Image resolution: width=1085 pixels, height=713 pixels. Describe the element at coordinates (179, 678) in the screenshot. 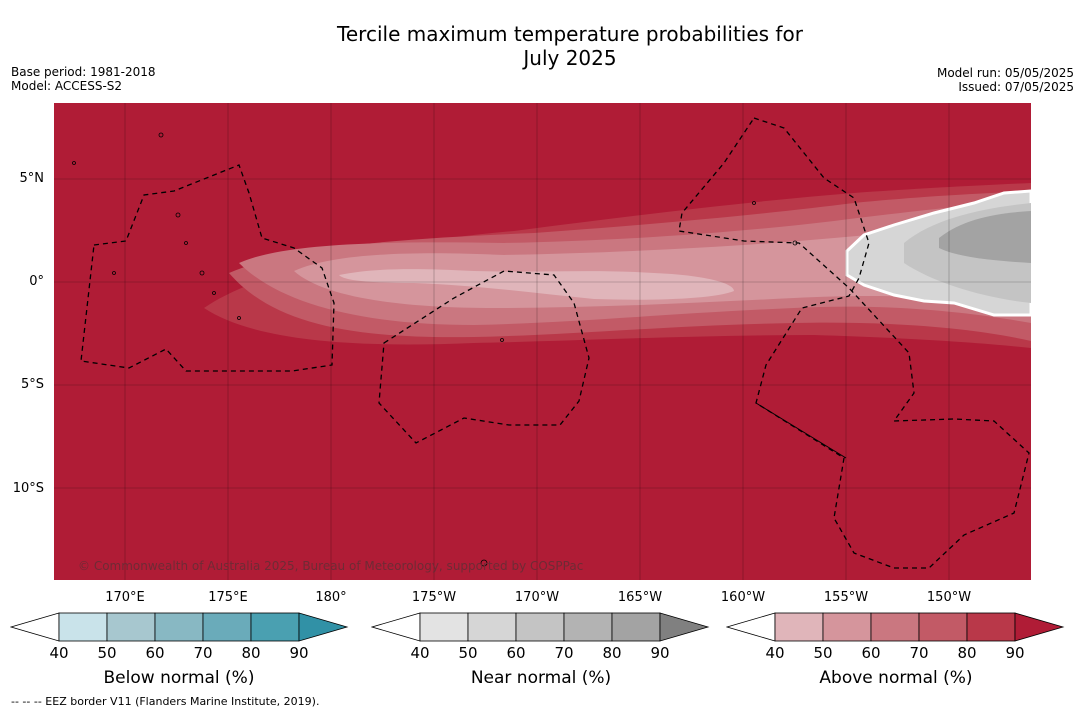

I see `cb0-title: Below normal (%)` at that location.